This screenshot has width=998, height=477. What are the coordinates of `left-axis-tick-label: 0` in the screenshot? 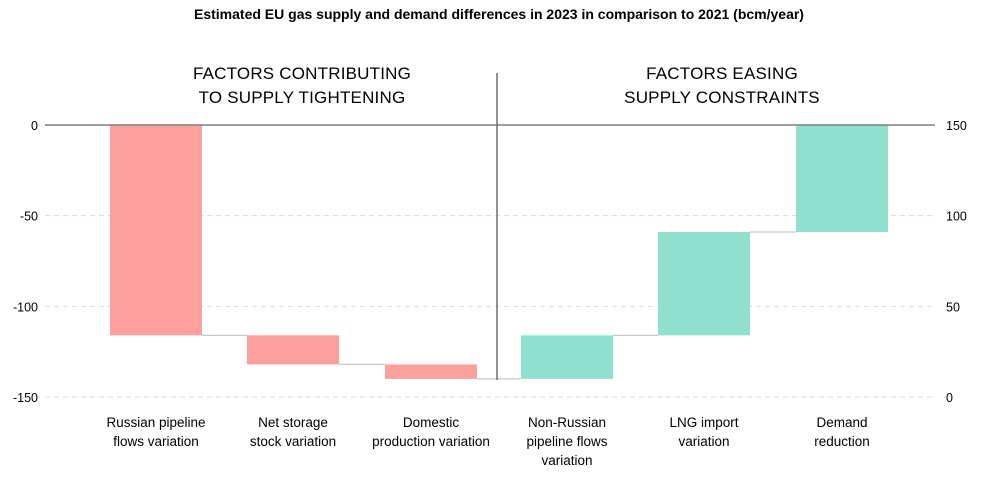 It's located at (34, 126).